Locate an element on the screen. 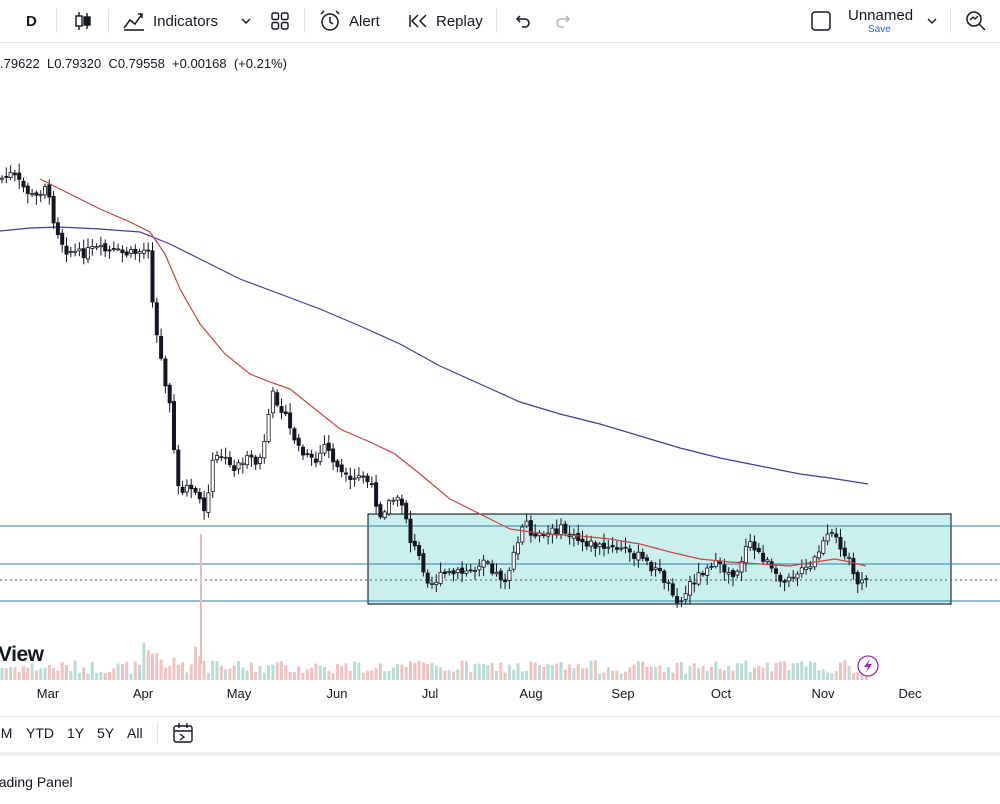 The image size is (1000, 804). time-axis: Mar Apr May Jun Jul Aug Sep Oct Nov Dec is located at coordinates (500, 696).